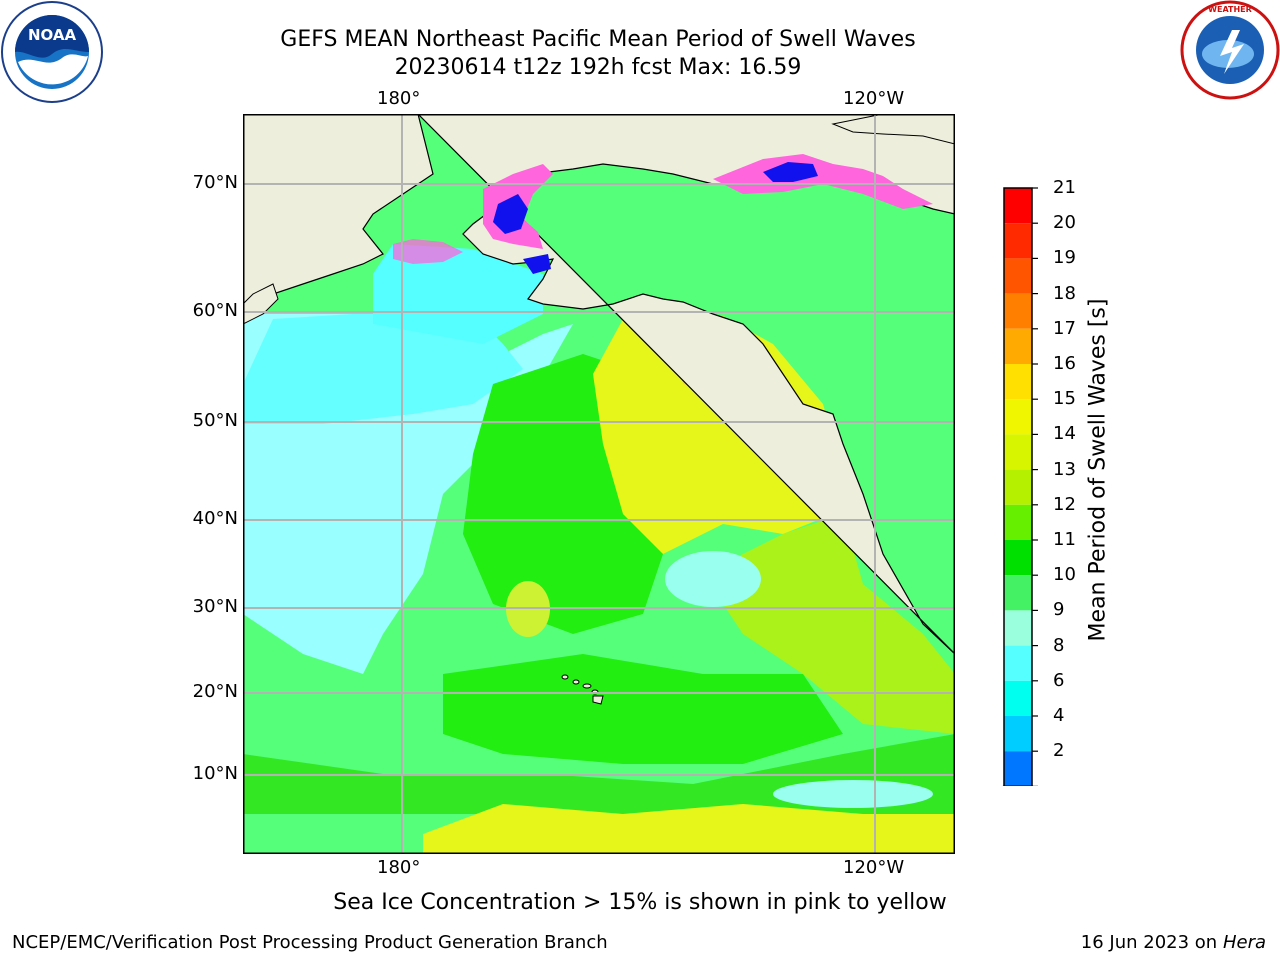 This screenshot has width=1280, height=960. I want to click on colorbar-tick-label: 4, so click(1059, 715).